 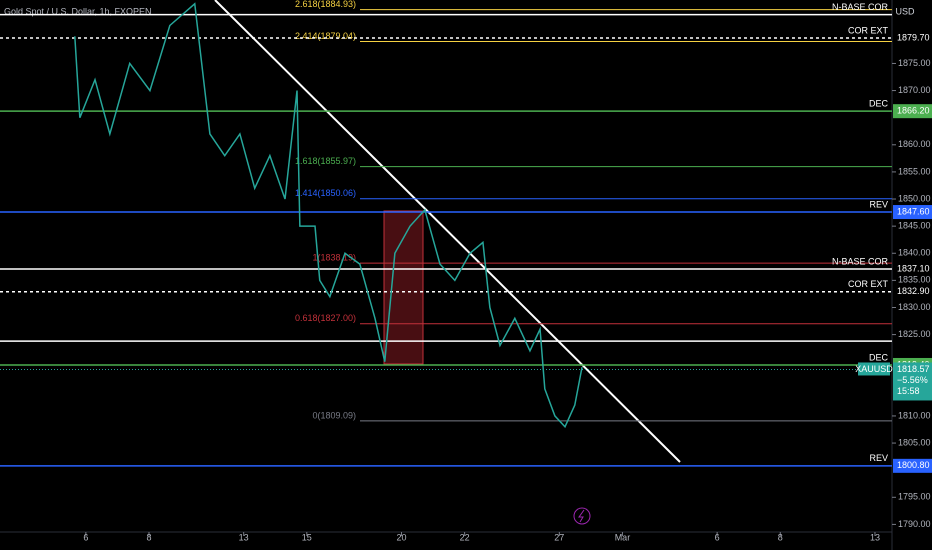 I want to click on y-tick-label: 1835.00, so click(x=914, y=280).